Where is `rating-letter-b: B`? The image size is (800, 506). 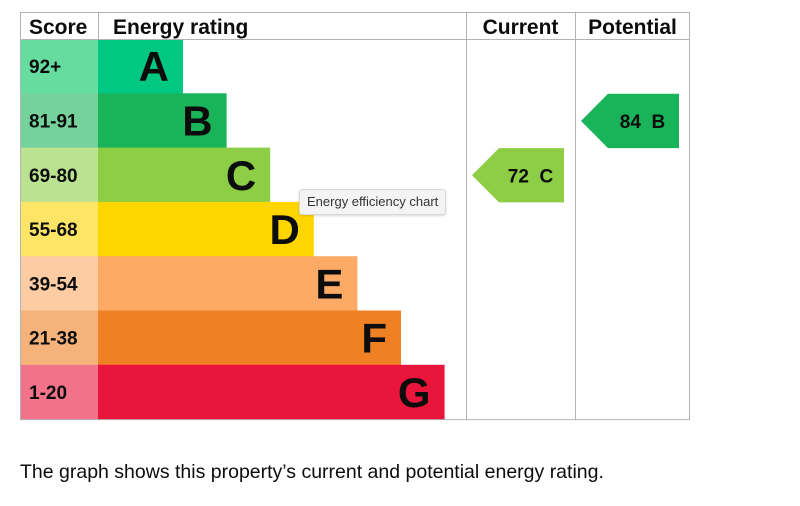 rating-letter-b: B is located at coordinates (197, 120).